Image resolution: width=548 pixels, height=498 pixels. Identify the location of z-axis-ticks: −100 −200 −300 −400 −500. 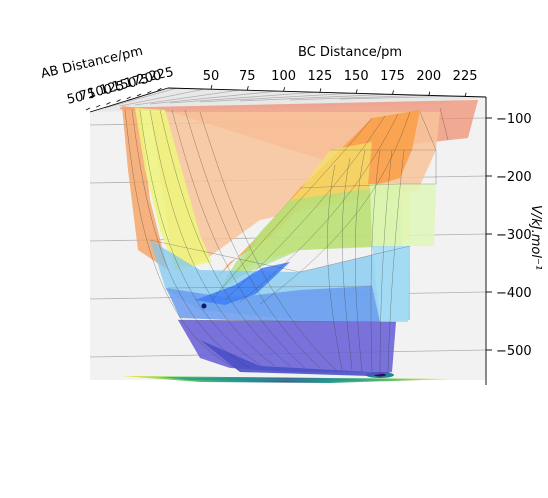
(509, 235).